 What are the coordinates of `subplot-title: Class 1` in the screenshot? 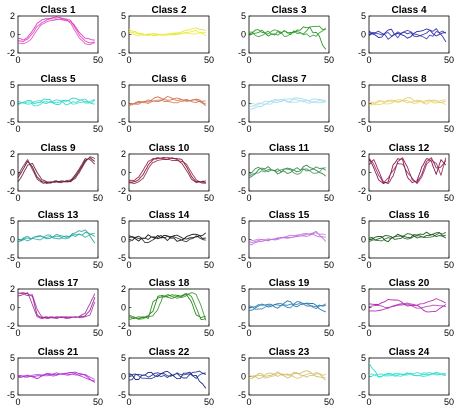 It's located at (57, 10).